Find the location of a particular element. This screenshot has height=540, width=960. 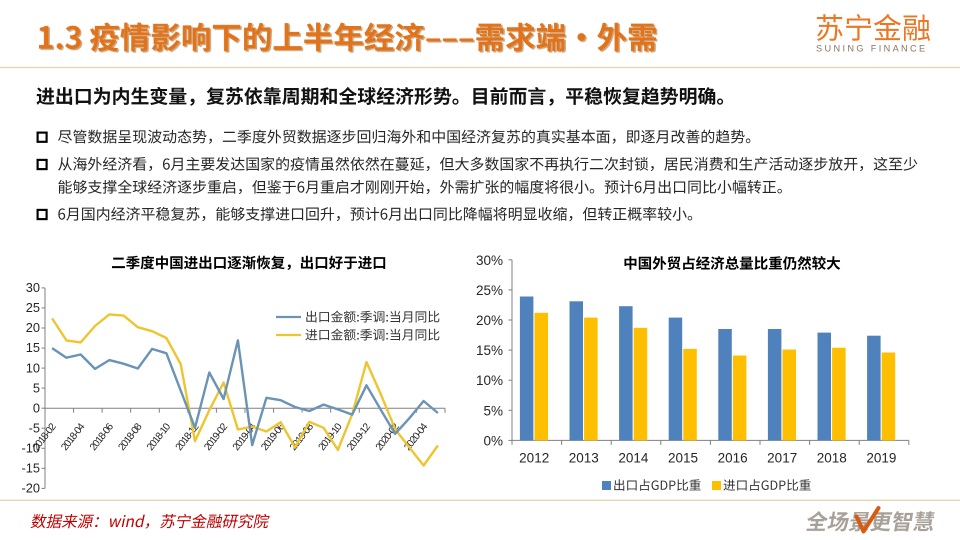

svg-text: 25 is located at coordinates (33, 307).